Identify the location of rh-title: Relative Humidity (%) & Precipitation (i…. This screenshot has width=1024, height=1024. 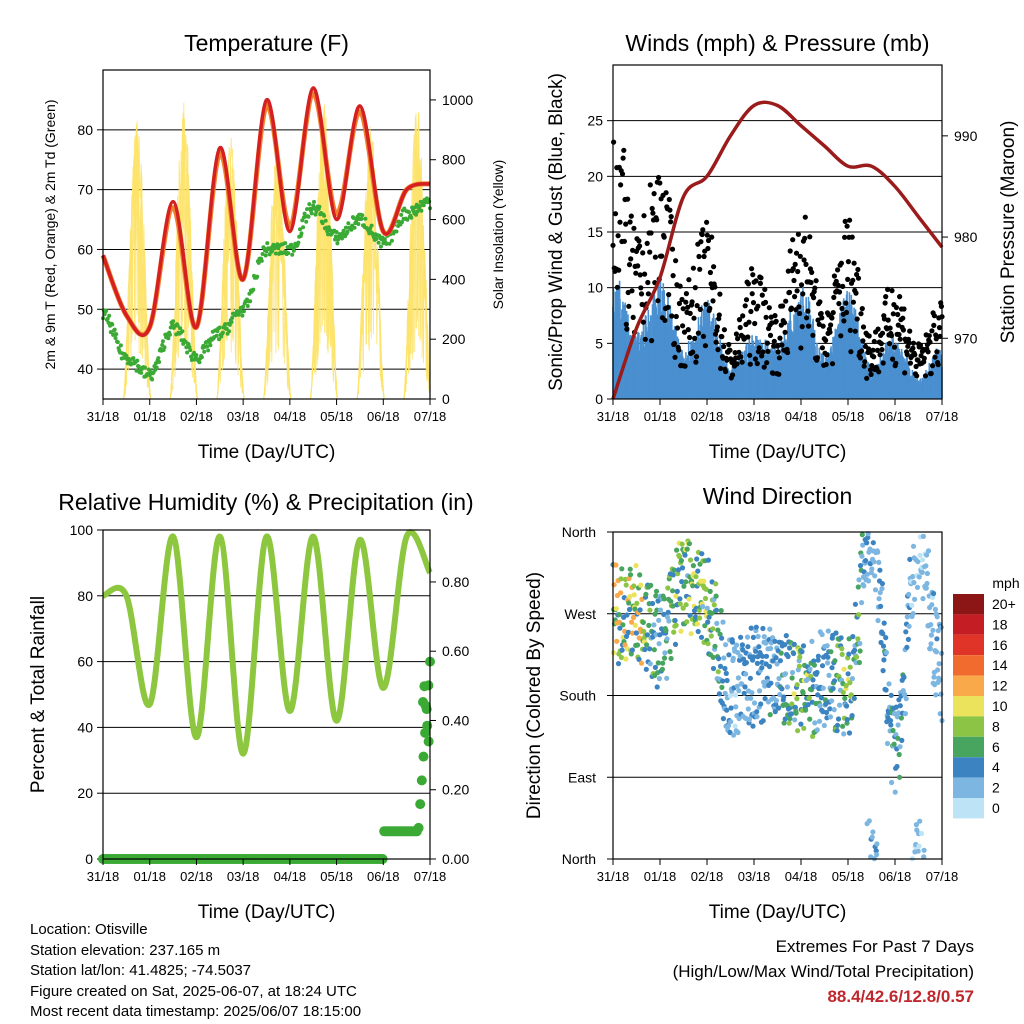
(265, 502).